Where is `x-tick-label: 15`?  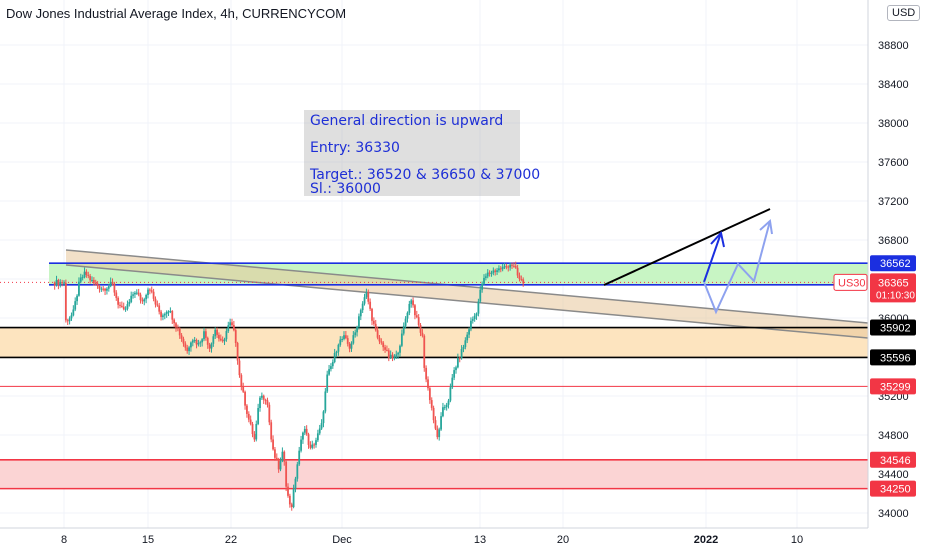
x-tick-label: 15 is located at coordinates (148, 540).